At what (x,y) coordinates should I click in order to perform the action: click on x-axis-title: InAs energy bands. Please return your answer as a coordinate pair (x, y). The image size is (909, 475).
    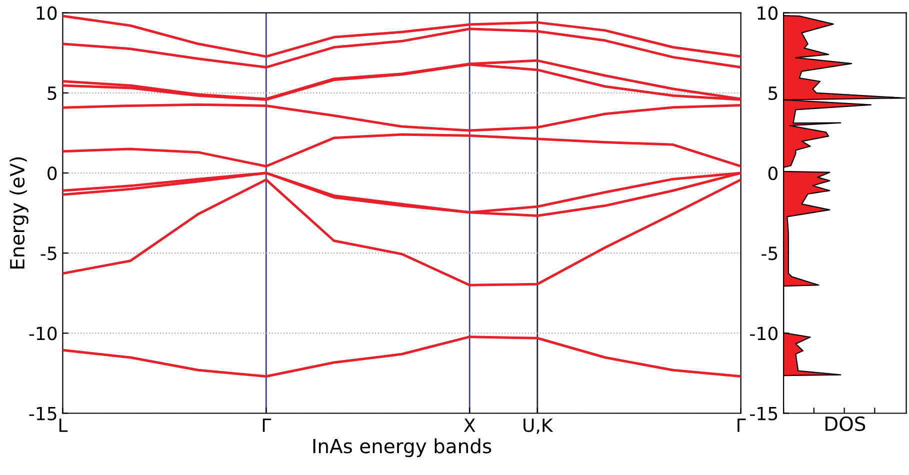
    Looking at the image, I should click on (402, 448).